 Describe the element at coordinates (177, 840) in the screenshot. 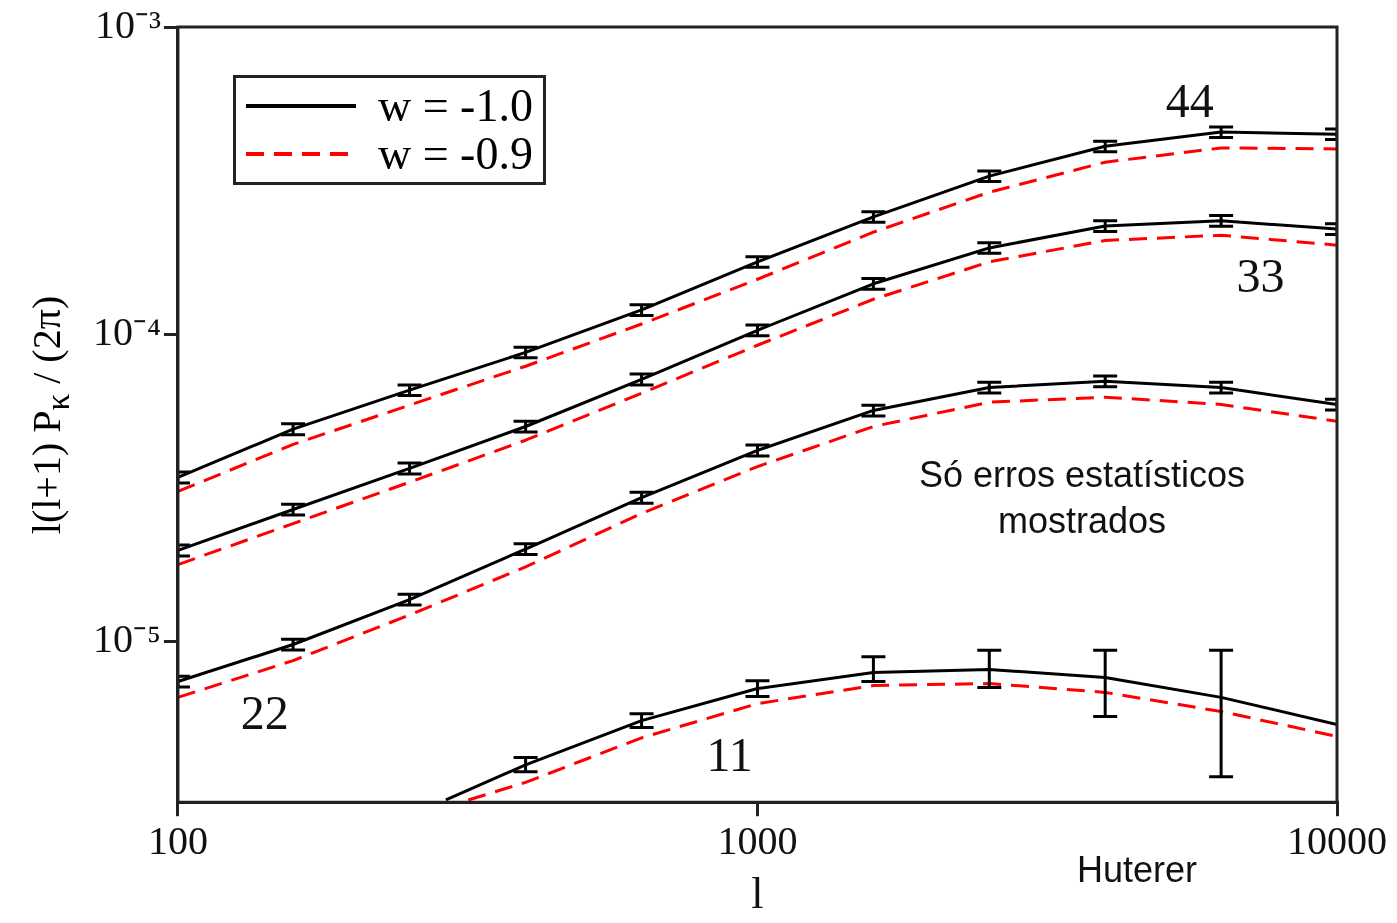

I see `x-tick-label: 100` at that location.